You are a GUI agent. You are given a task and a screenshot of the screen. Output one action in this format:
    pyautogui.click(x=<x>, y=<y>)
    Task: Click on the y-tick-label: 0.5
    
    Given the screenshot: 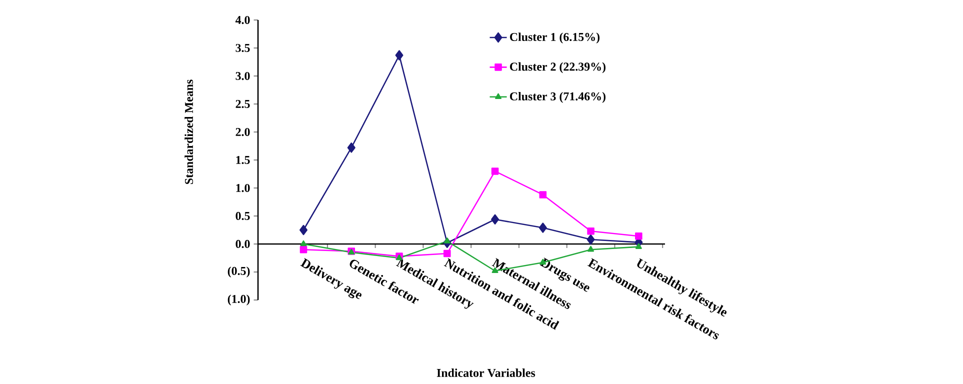 What is the action you would take?
    pyautogui.click(x=243, y=216)
    